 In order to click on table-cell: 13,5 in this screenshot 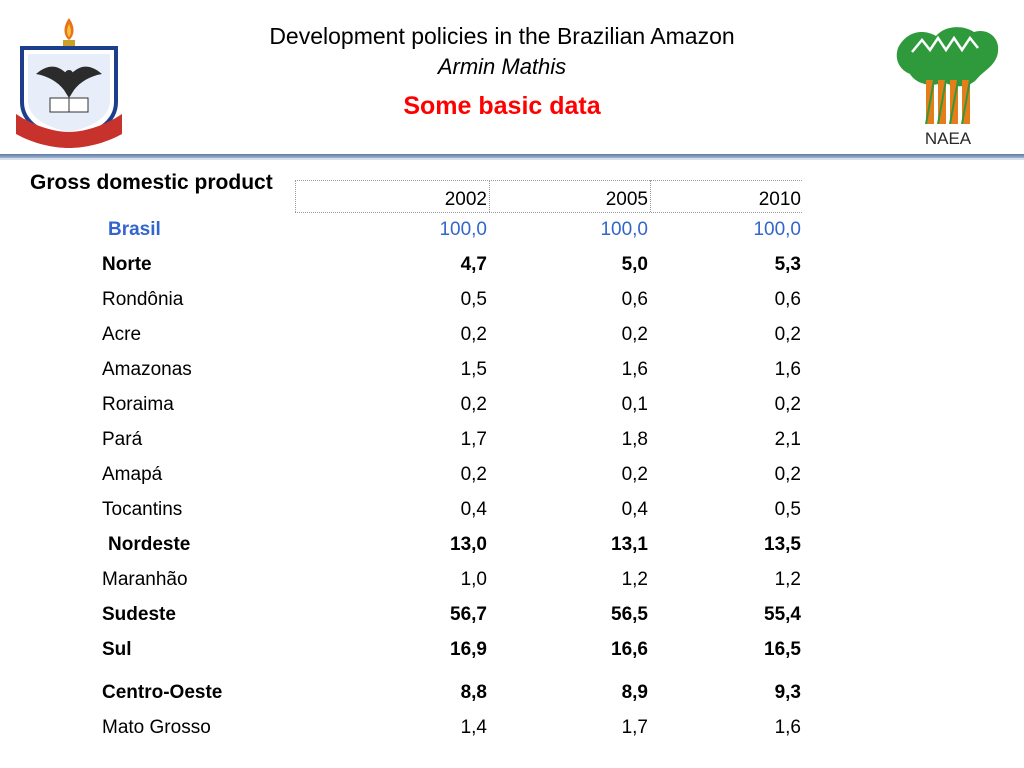, I will do `click(782, 544)`.